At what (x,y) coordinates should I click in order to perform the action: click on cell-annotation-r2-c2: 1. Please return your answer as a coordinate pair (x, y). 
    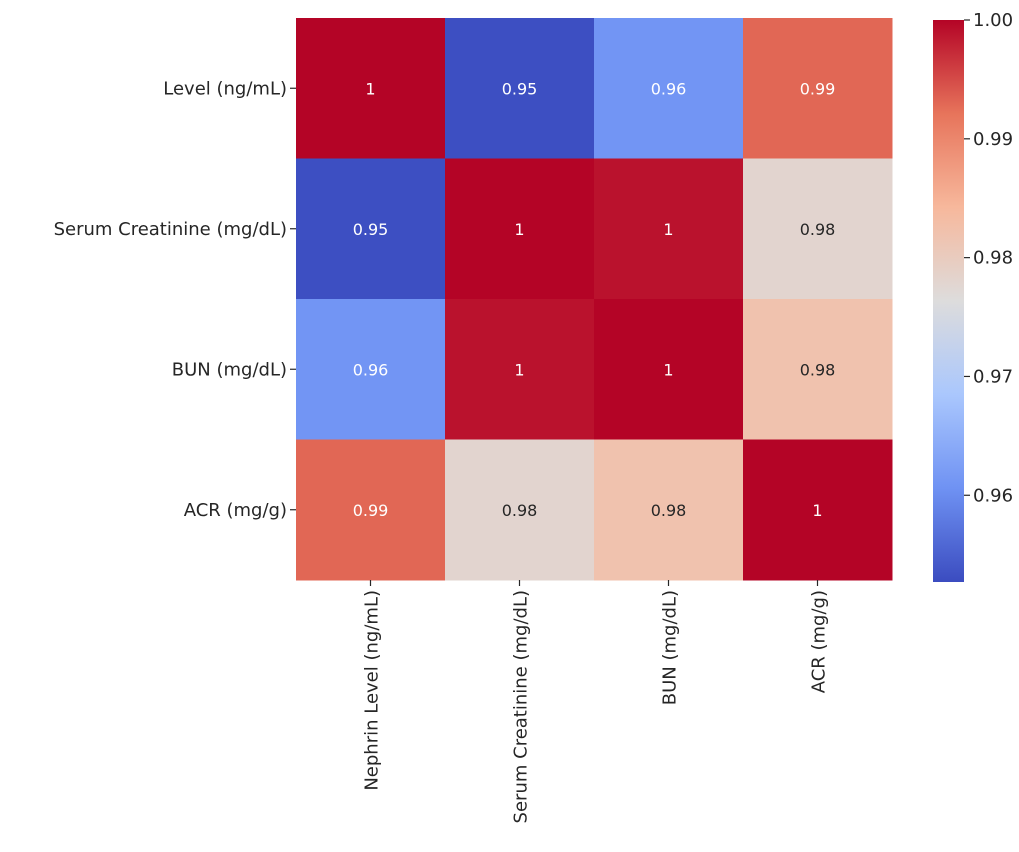
    Looking at the image, I should click on (668, 369).